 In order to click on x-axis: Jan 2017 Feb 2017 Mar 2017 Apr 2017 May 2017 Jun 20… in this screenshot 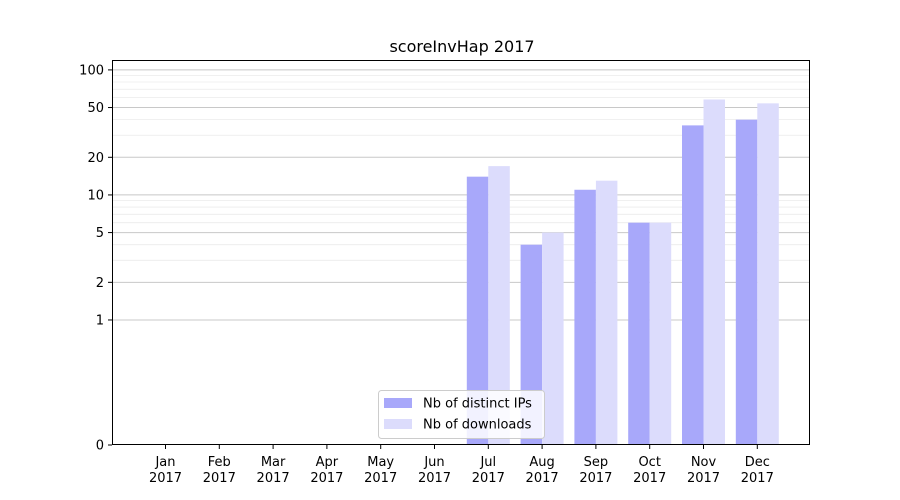, I will do `click(461, 465)`.